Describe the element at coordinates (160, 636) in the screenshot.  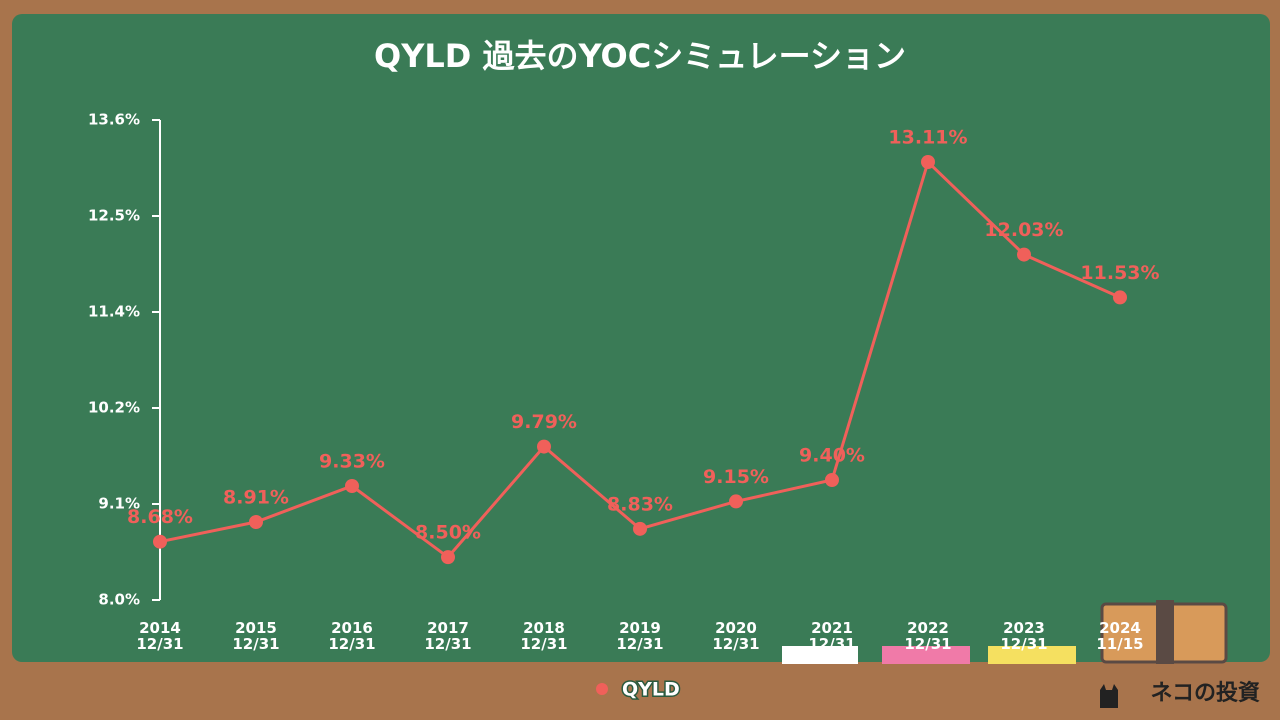
I see `x-tick-label: 2014 12/31` at that location.